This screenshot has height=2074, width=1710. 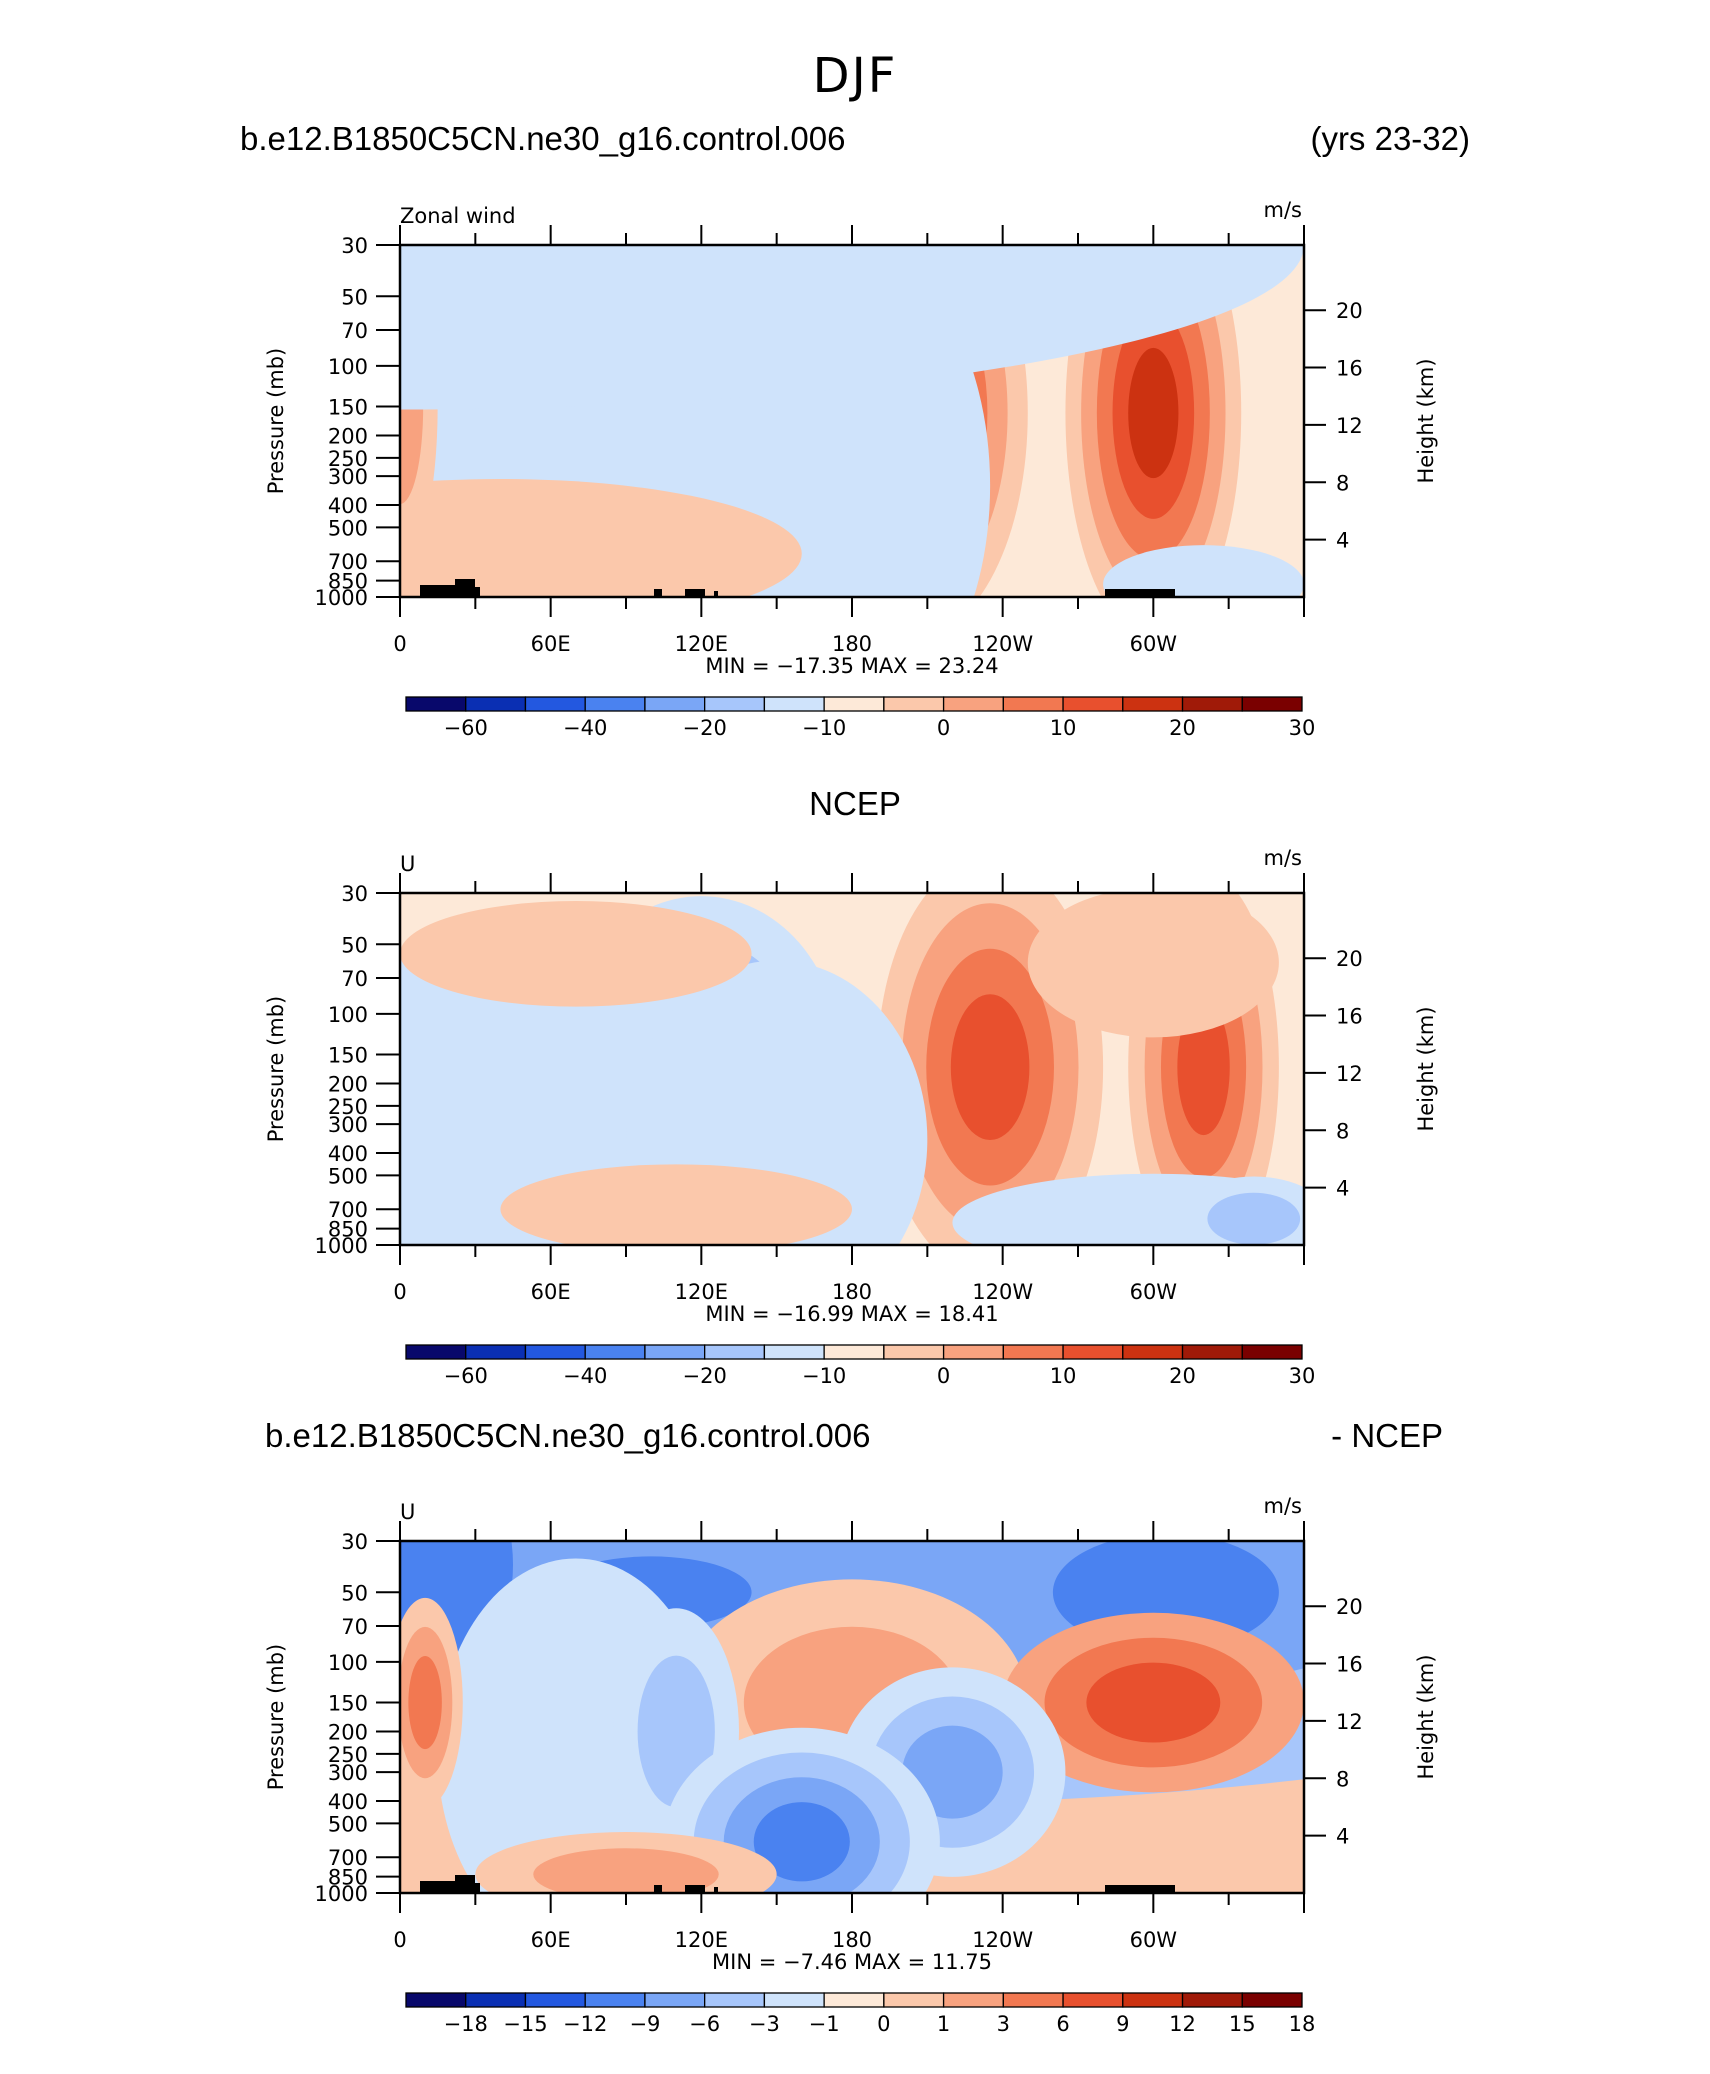 I want to click on colorbar-label: 20, so click(x=1182, y=728).